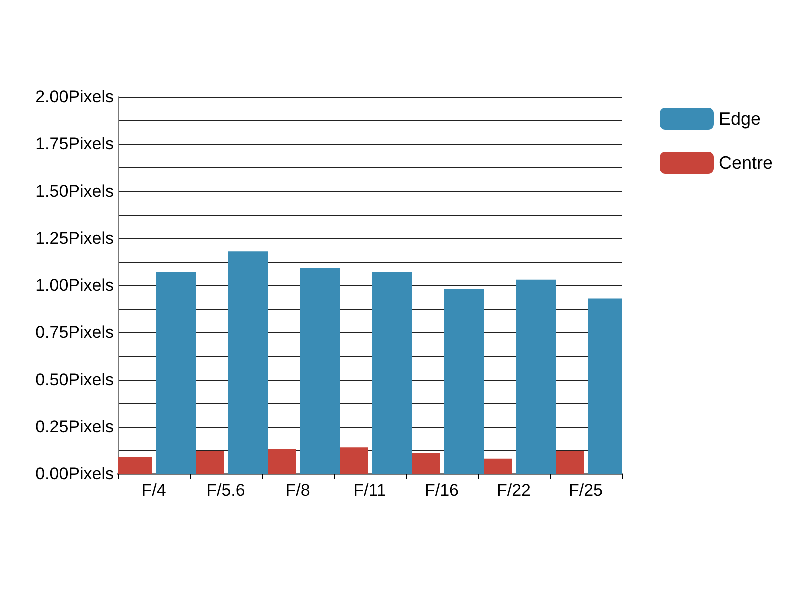 The width and height of the screenshot is (800, 600). What do you see at coordinates (75, 426) in the screenshot?
I see `y-tick-label: 0.25Pixels` at bounding box center [75, 426].